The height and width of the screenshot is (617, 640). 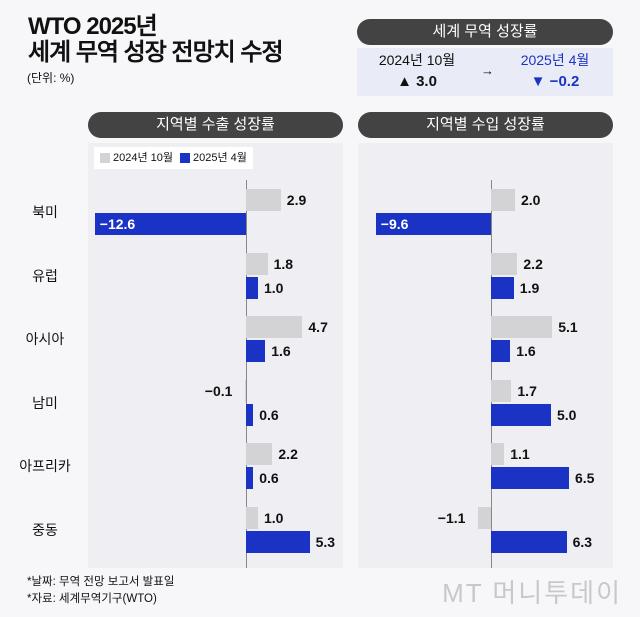 I want to click on world-trade-title: 세계 무역 성장률, so click(x=485, y=32).